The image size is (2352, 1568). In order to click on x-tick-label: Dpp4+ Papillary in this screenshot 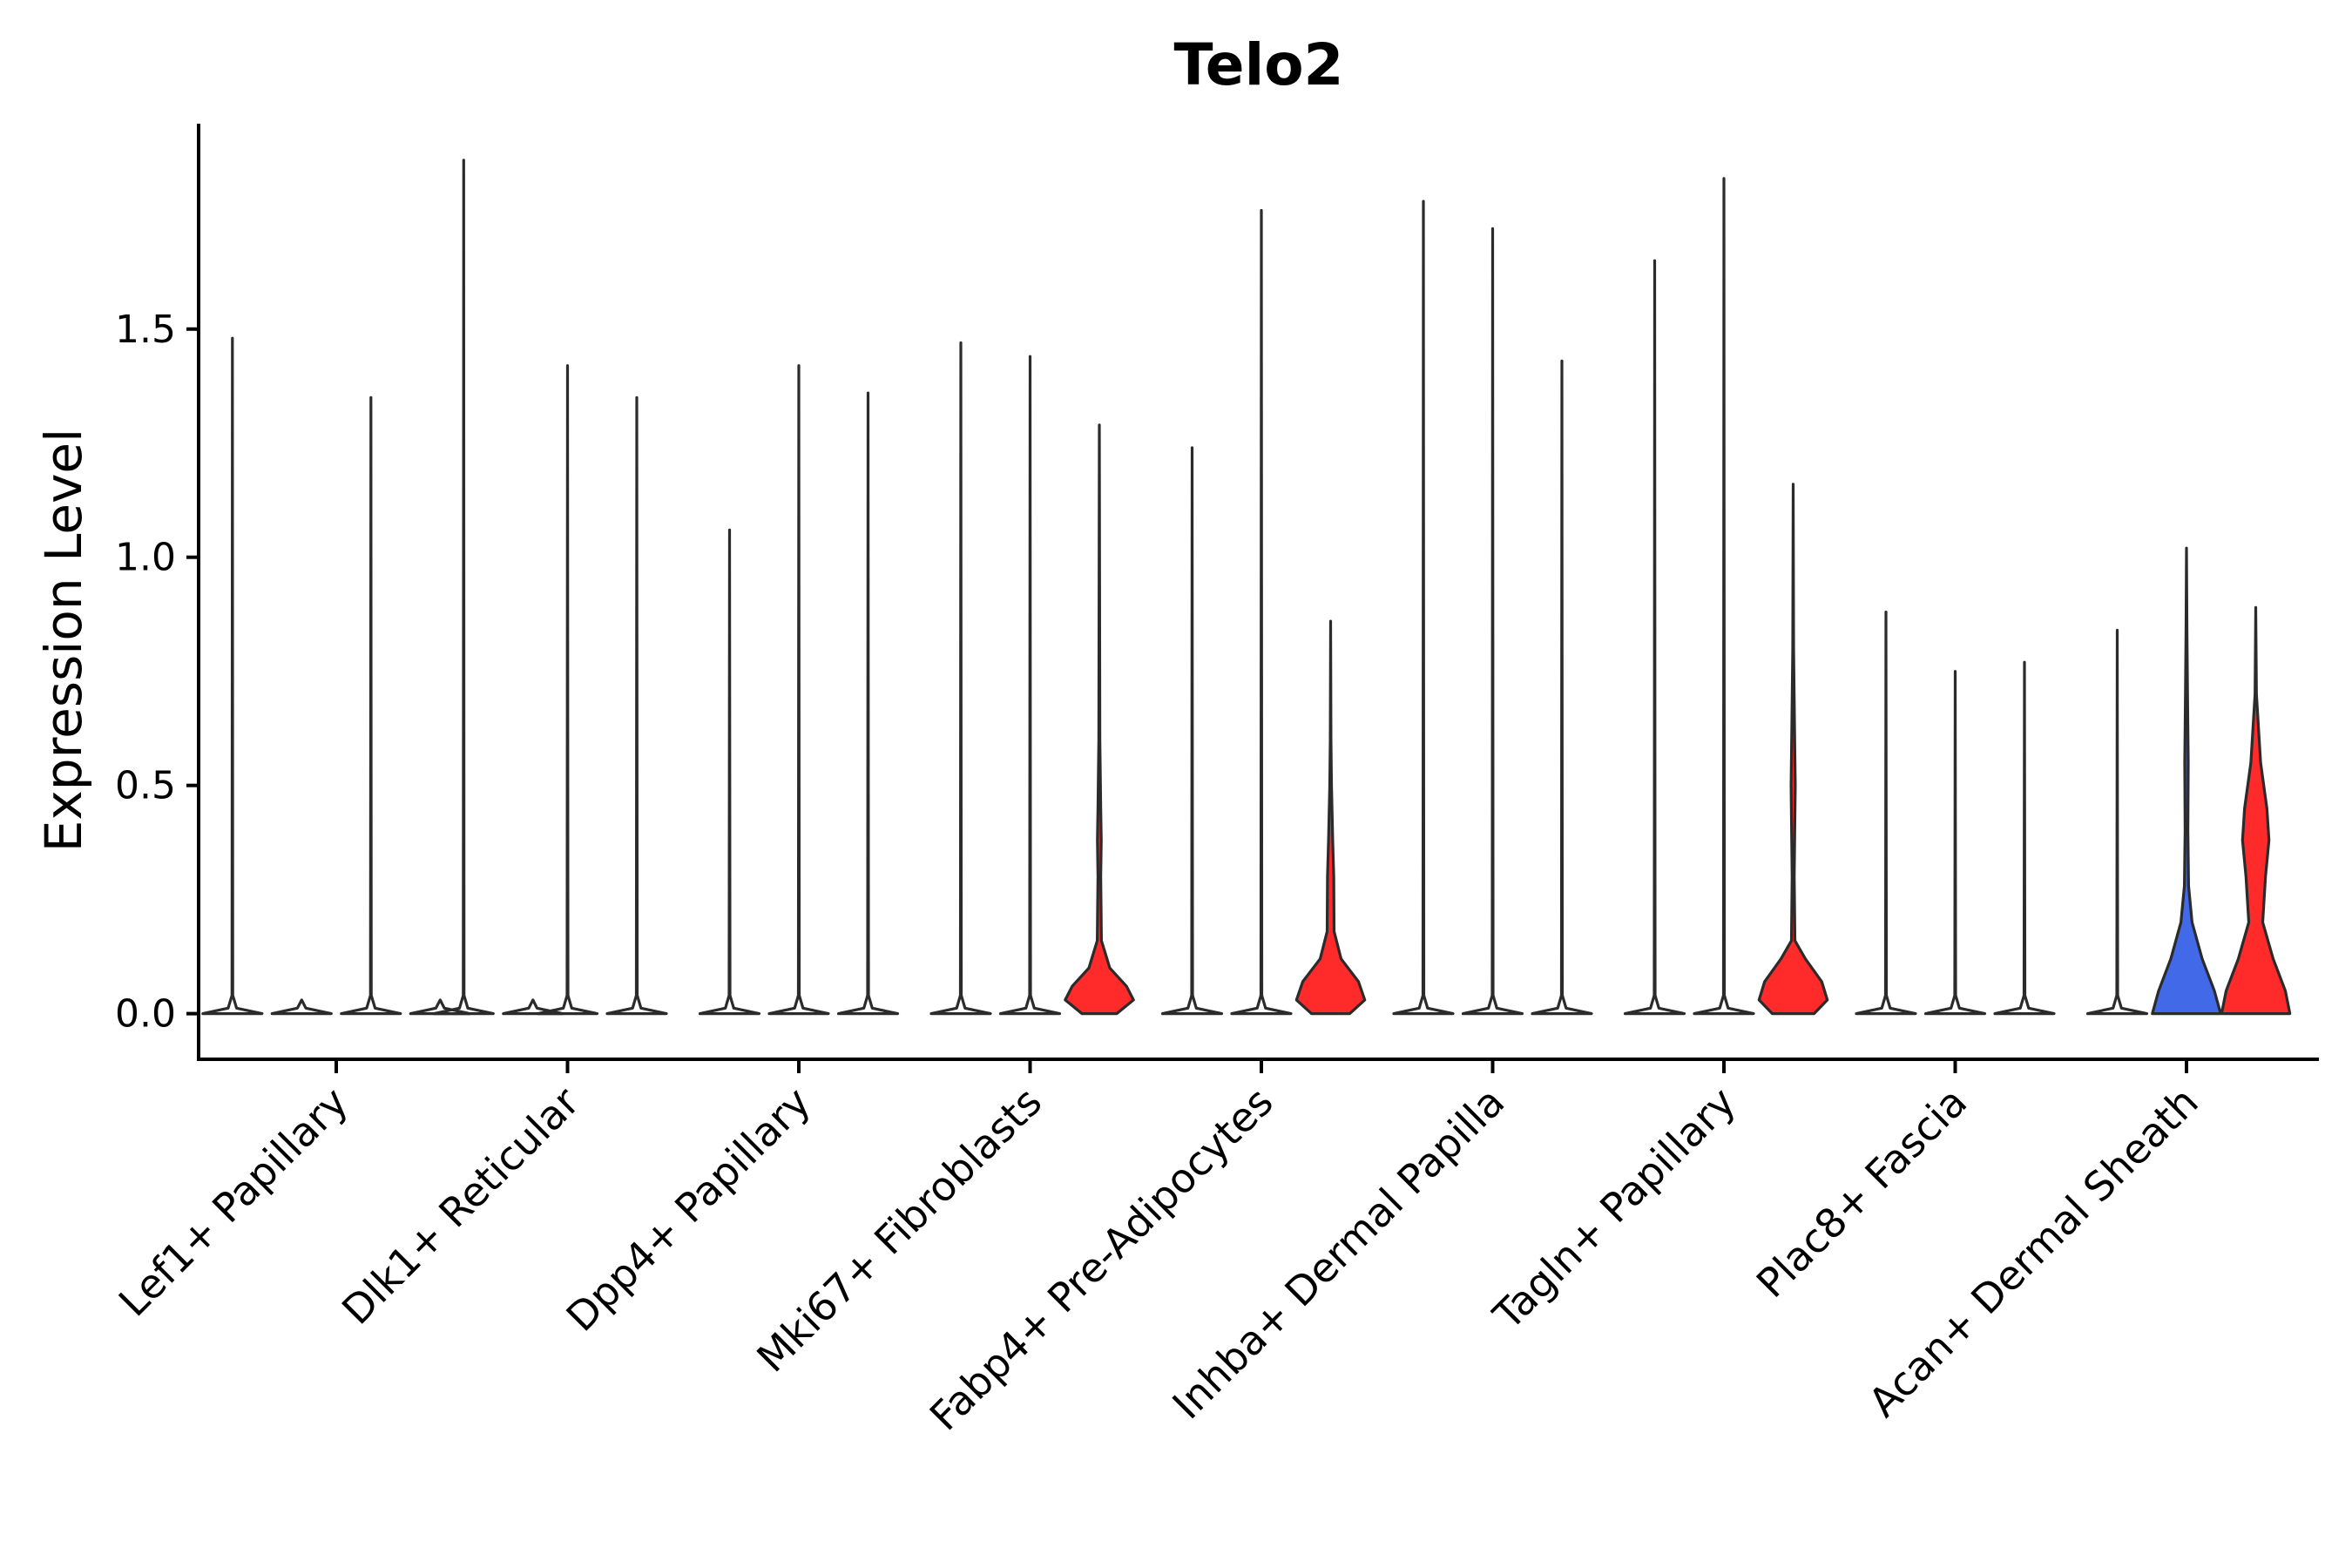, I will do `click(689, 1209)`.